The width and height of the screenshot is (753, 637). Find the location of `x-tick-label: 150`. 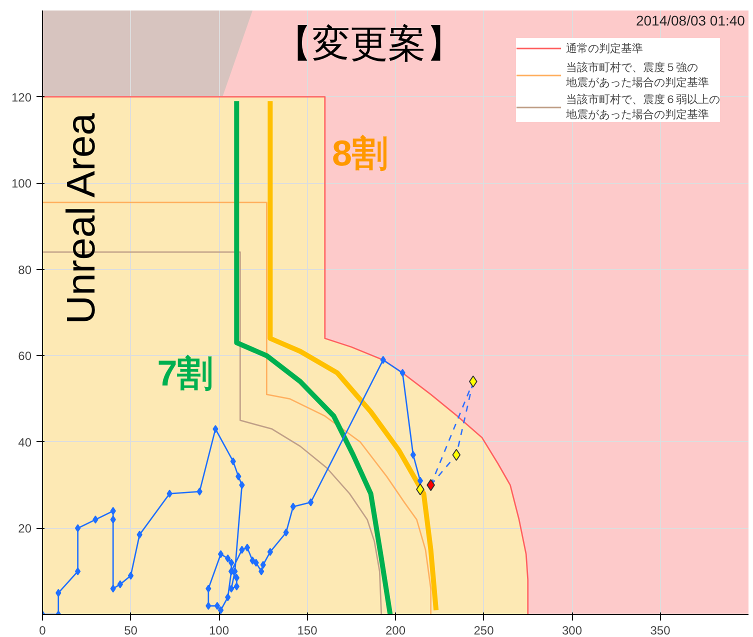

x-tick-label: 150 is located at coordinates (307, 630).